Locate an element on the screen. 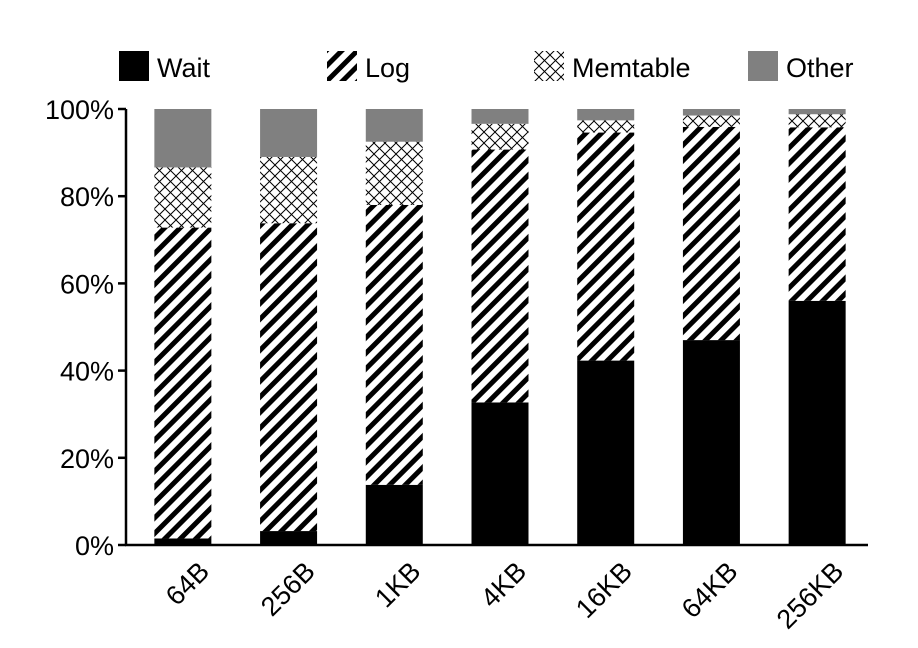  bar-segment-log-1kb is located at coordinates (394, 344).